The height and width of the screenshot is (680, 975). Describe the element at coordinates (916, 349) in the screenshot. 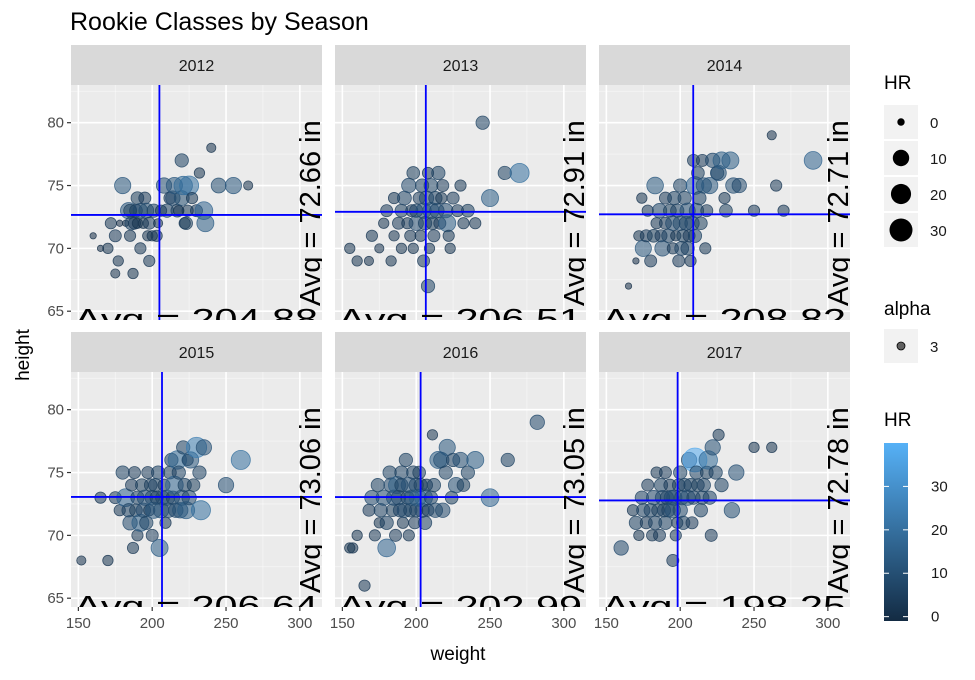

I see `legend: HR 0 10 20 30 alpha 3 HR 0 10 20 30` at that location.